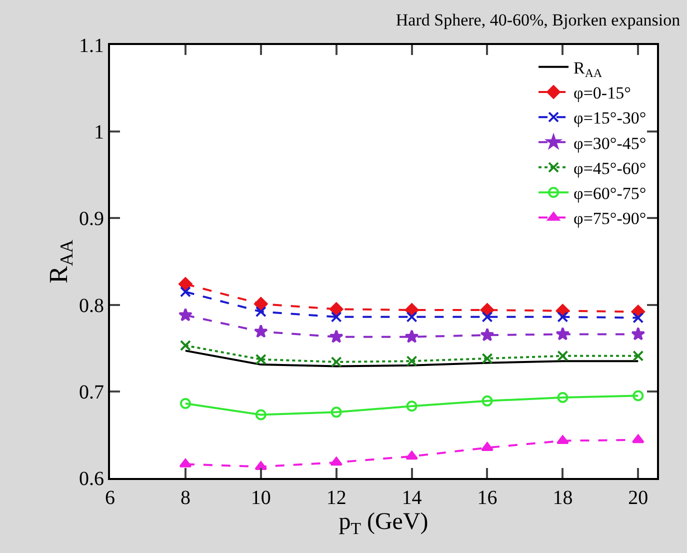 This screenshot has width=687, height=553. Describe the element at coordinates (110, 498) in the screenshot. I see `x-tick-label: 6` at that location.